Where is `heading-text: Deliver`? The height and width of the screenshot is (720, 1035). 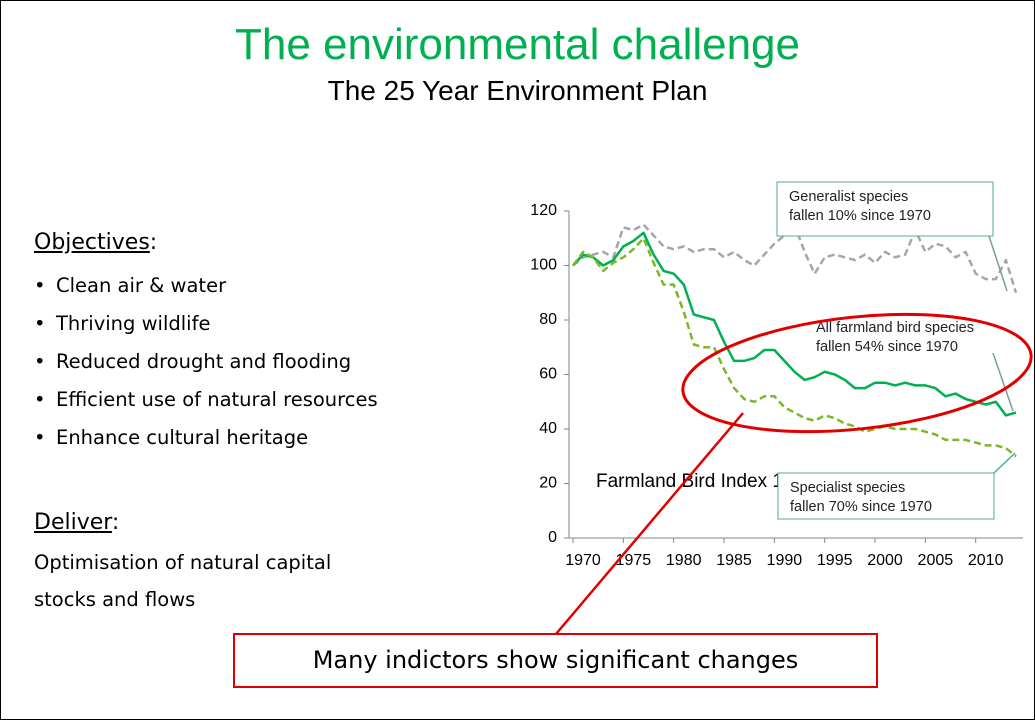 heading-text: Deliver is located at coordinates (73, 522).